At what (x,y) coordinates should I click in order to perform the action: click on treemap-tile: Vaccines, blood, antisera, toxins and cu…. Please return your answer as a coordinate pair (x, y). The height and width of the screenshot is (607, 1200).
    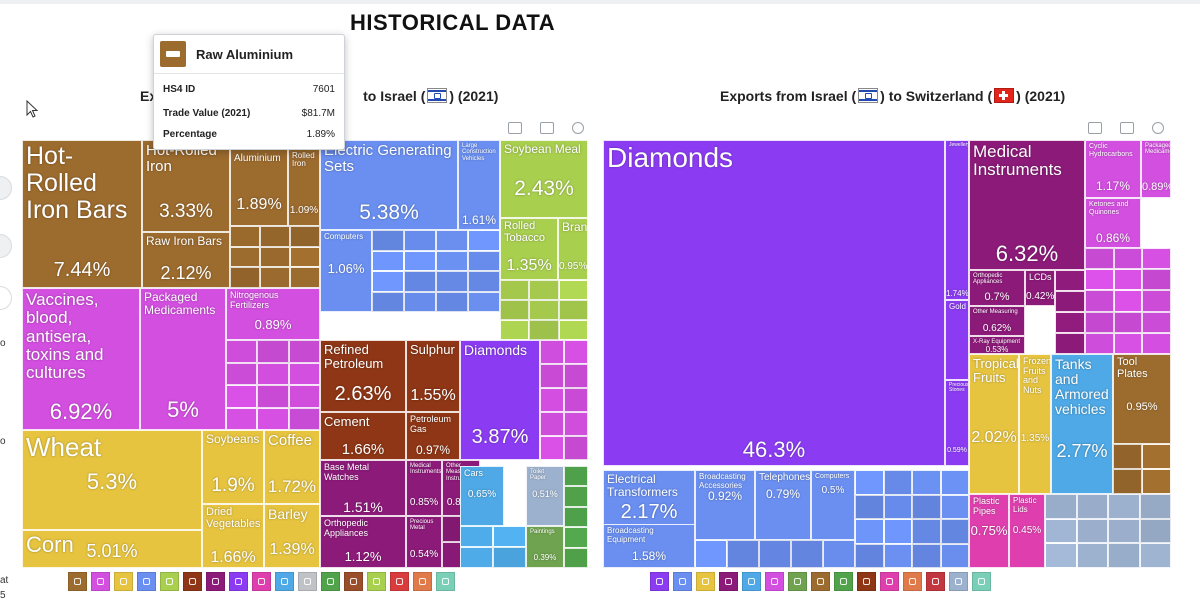
    Looking at the image, I should click on (81, 359).